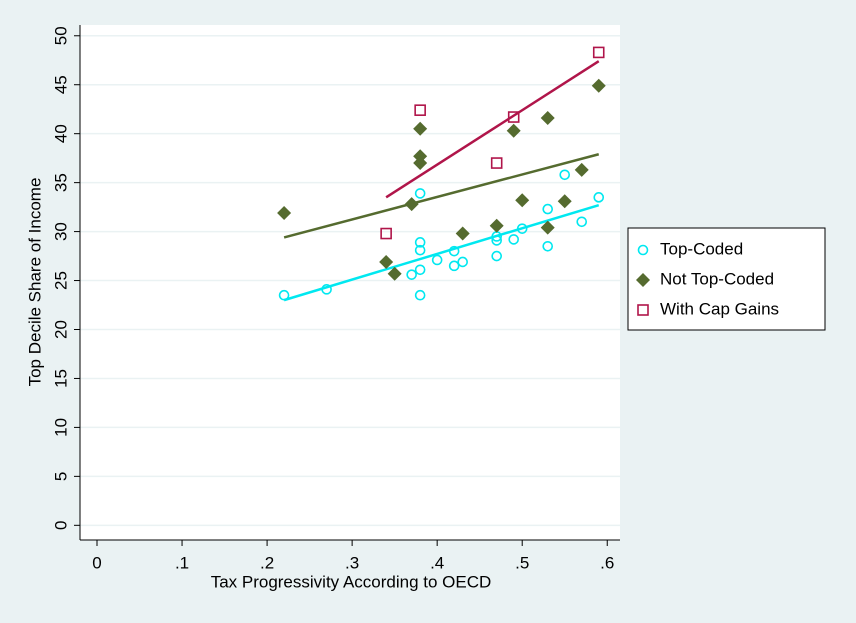 The image size is (856, 623). Describe the element at coordinates (60, 427) in the screenshot. I see `y-tick-label: 10` at that location.